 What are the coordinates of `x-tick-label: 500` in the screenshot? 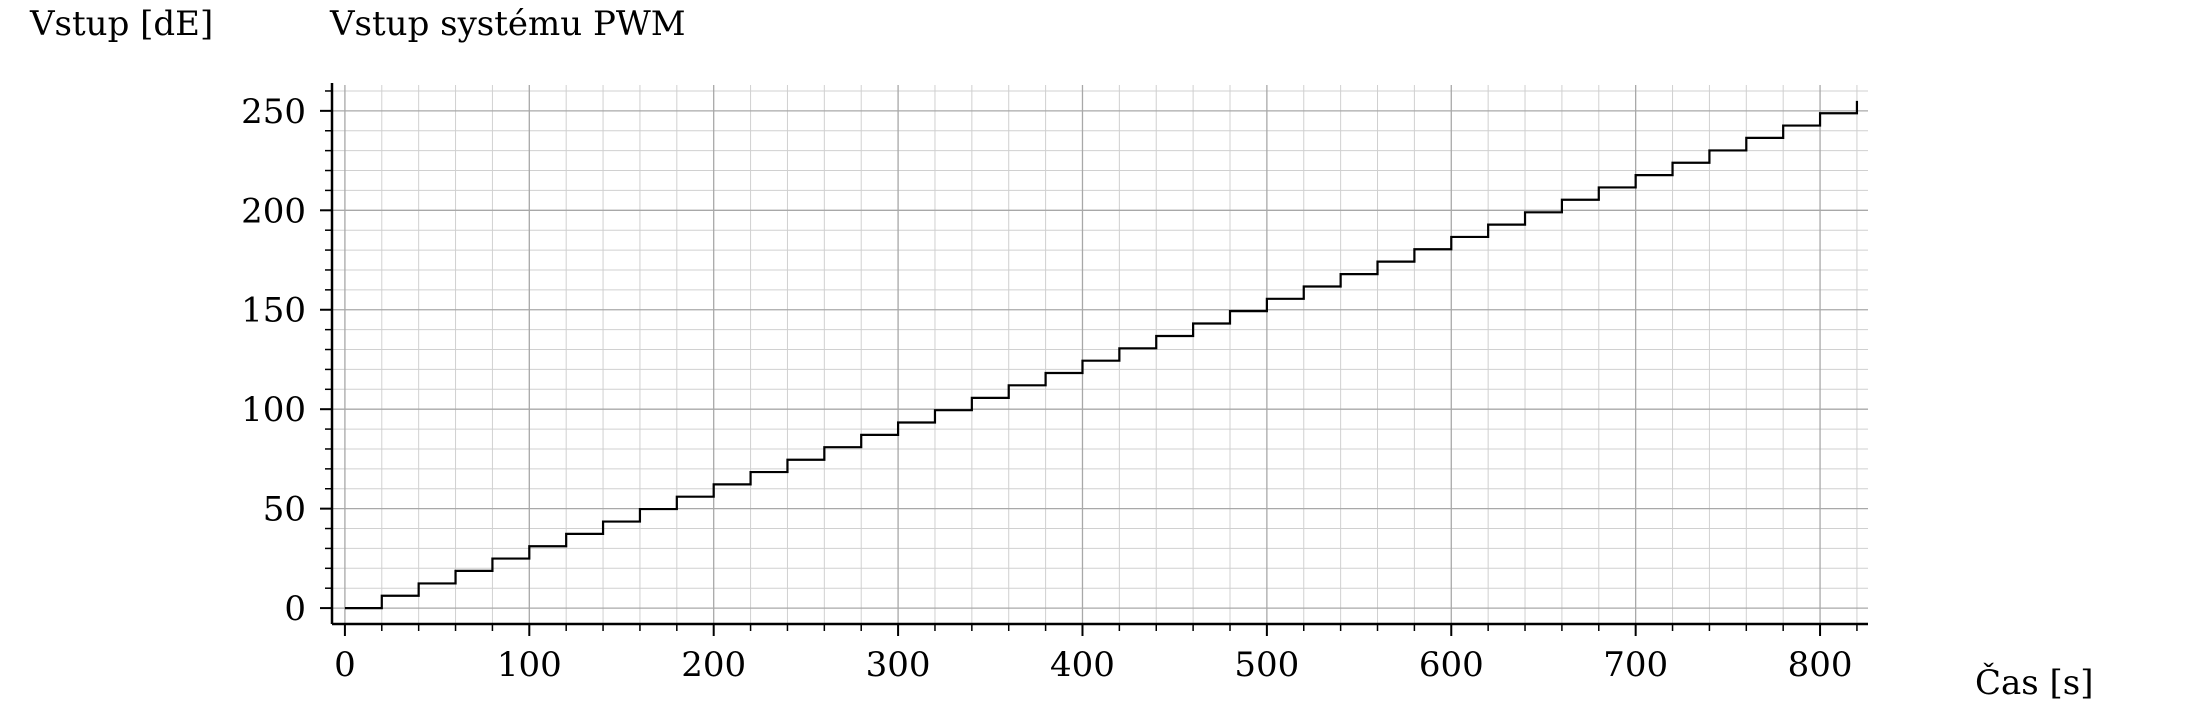 It's located at (1266, 665).